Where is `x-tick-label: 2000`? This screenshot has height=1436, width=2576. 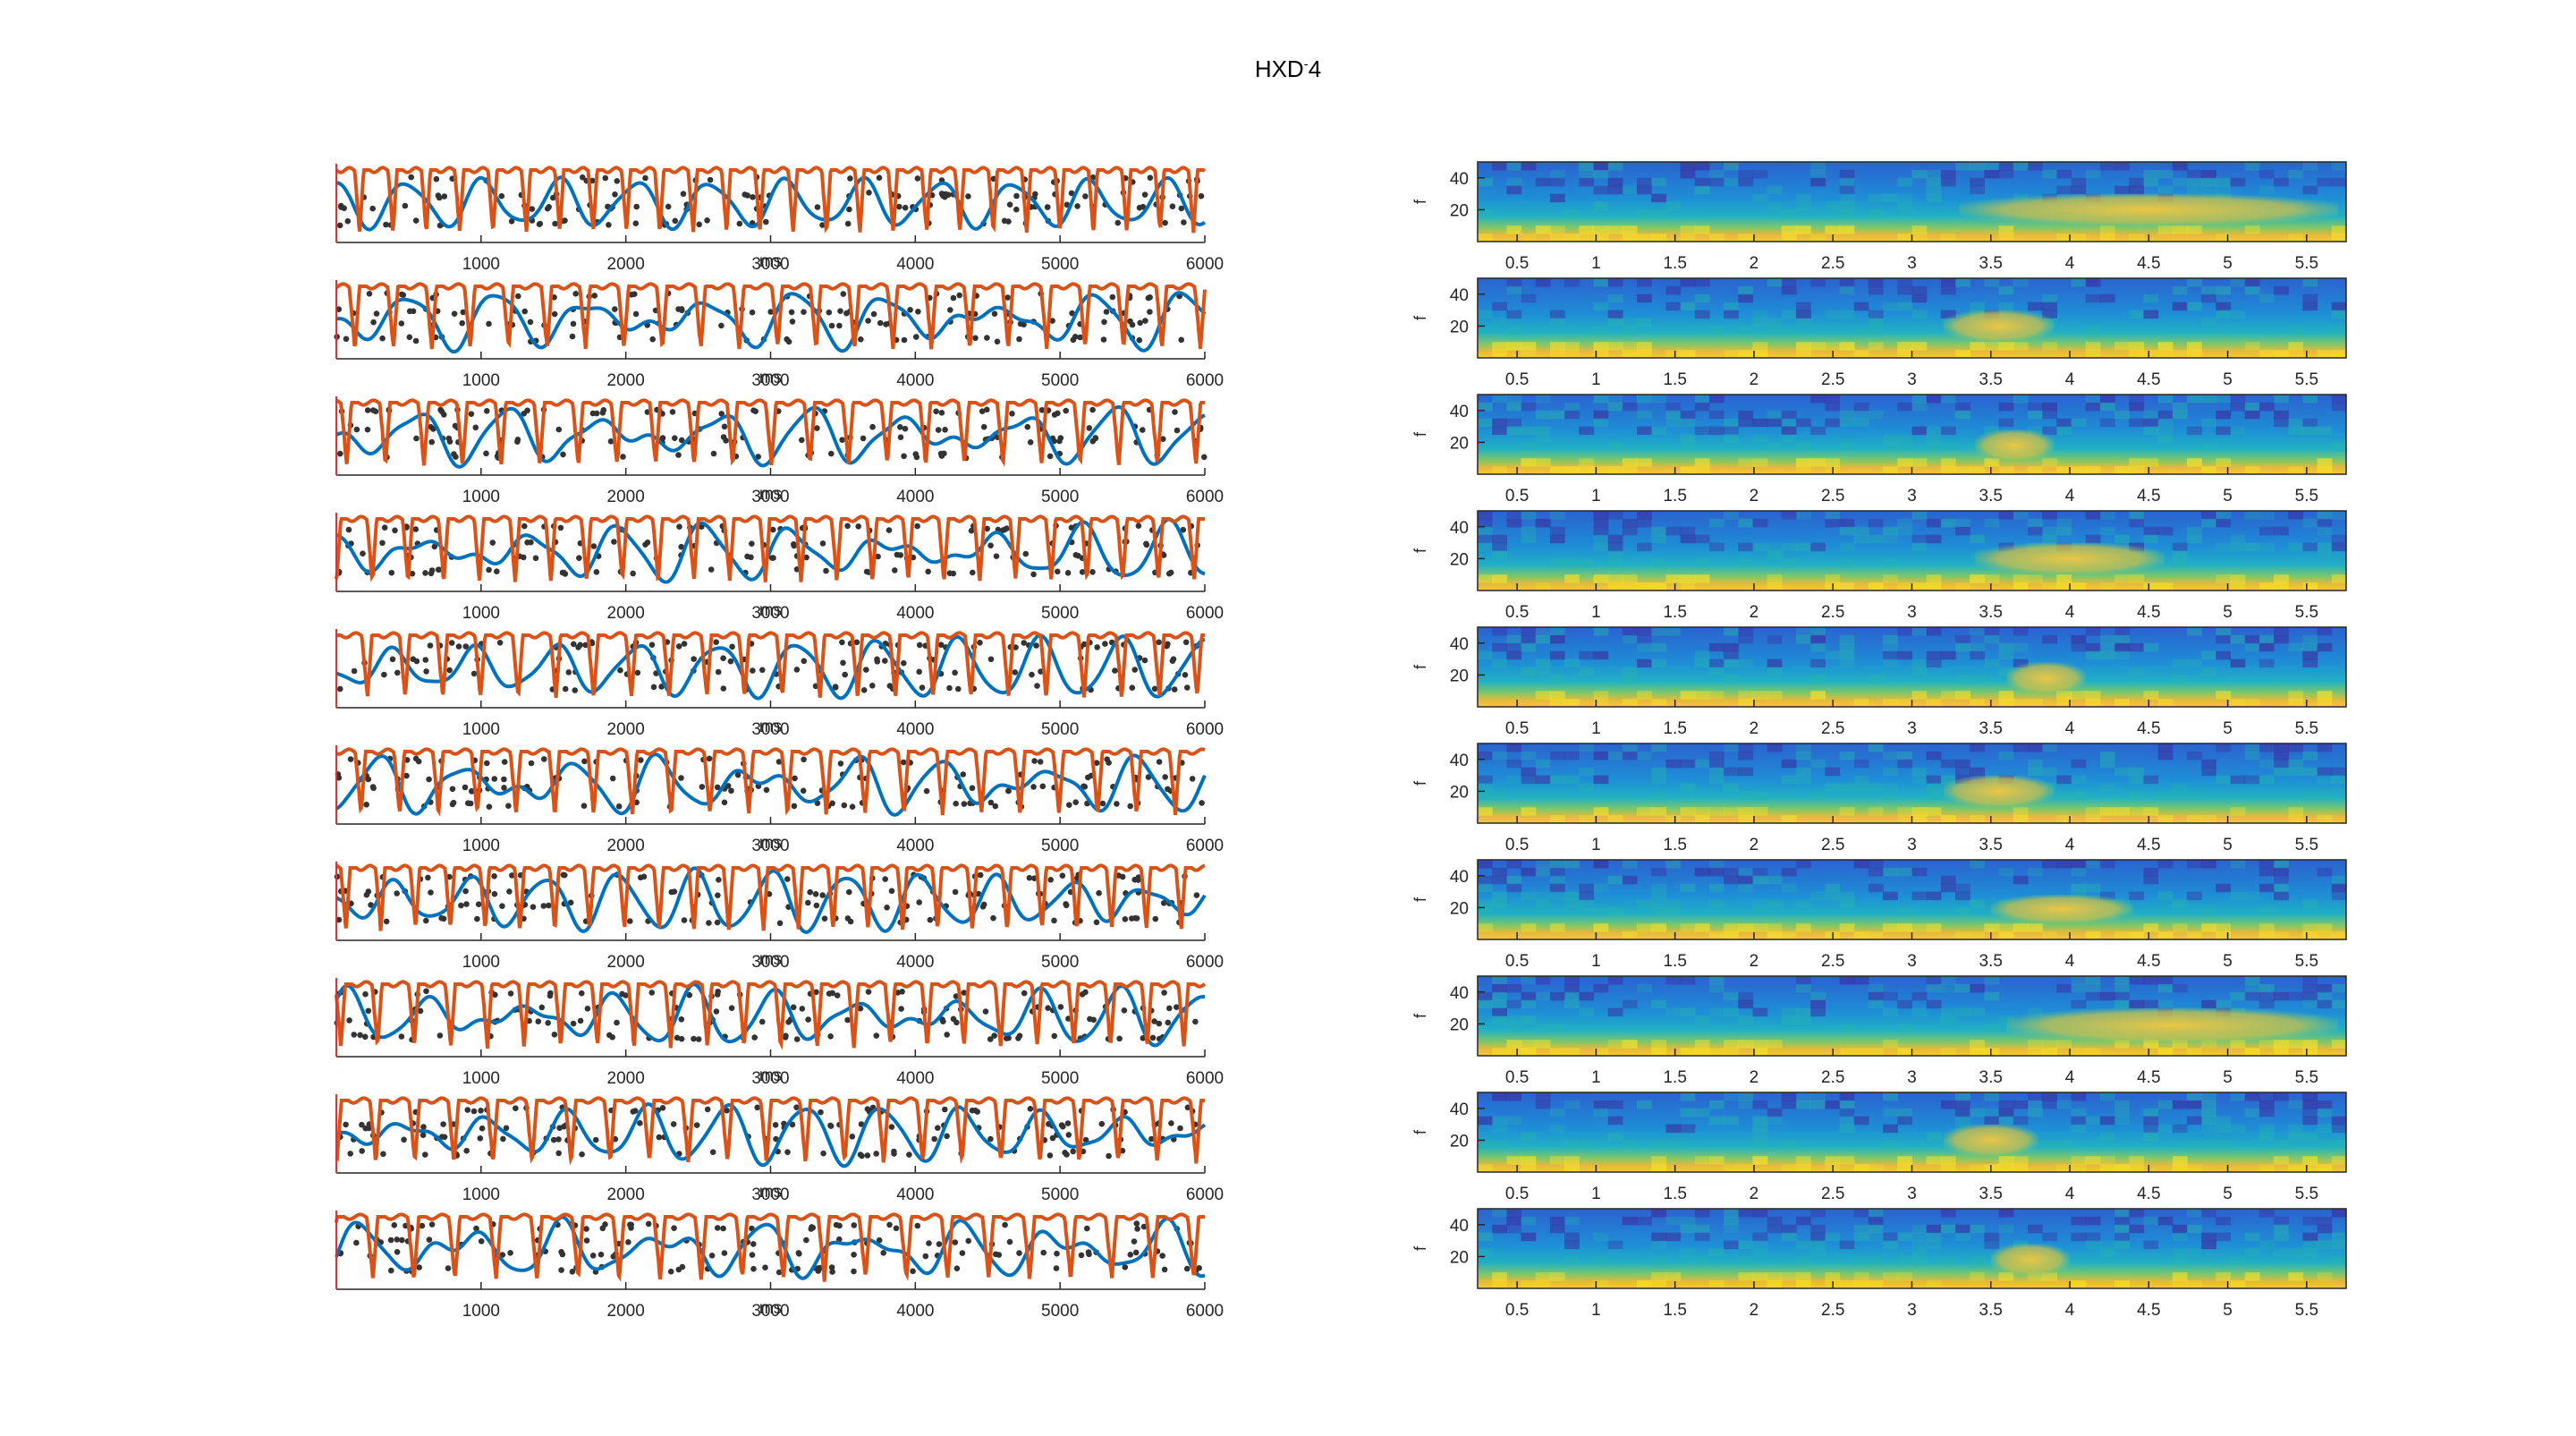
x-tick-label: 2000 is located at coordinates (626, 1194).